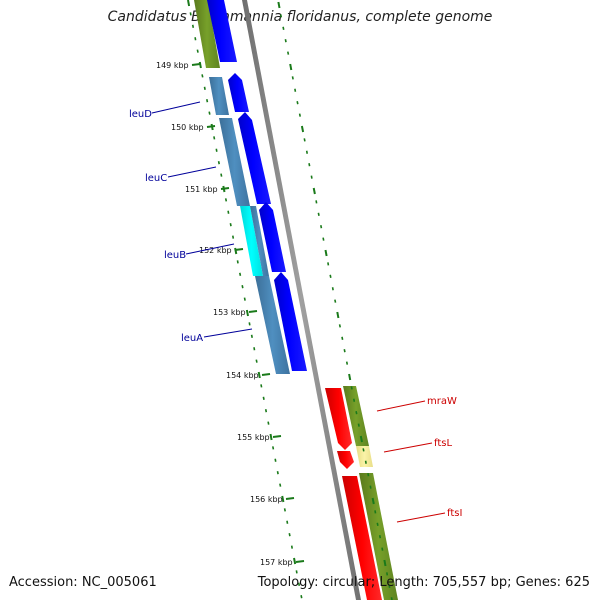  Describe the element at coordinates (442, 401) in the screenshot. I see `gene-label: mraW` at that location.